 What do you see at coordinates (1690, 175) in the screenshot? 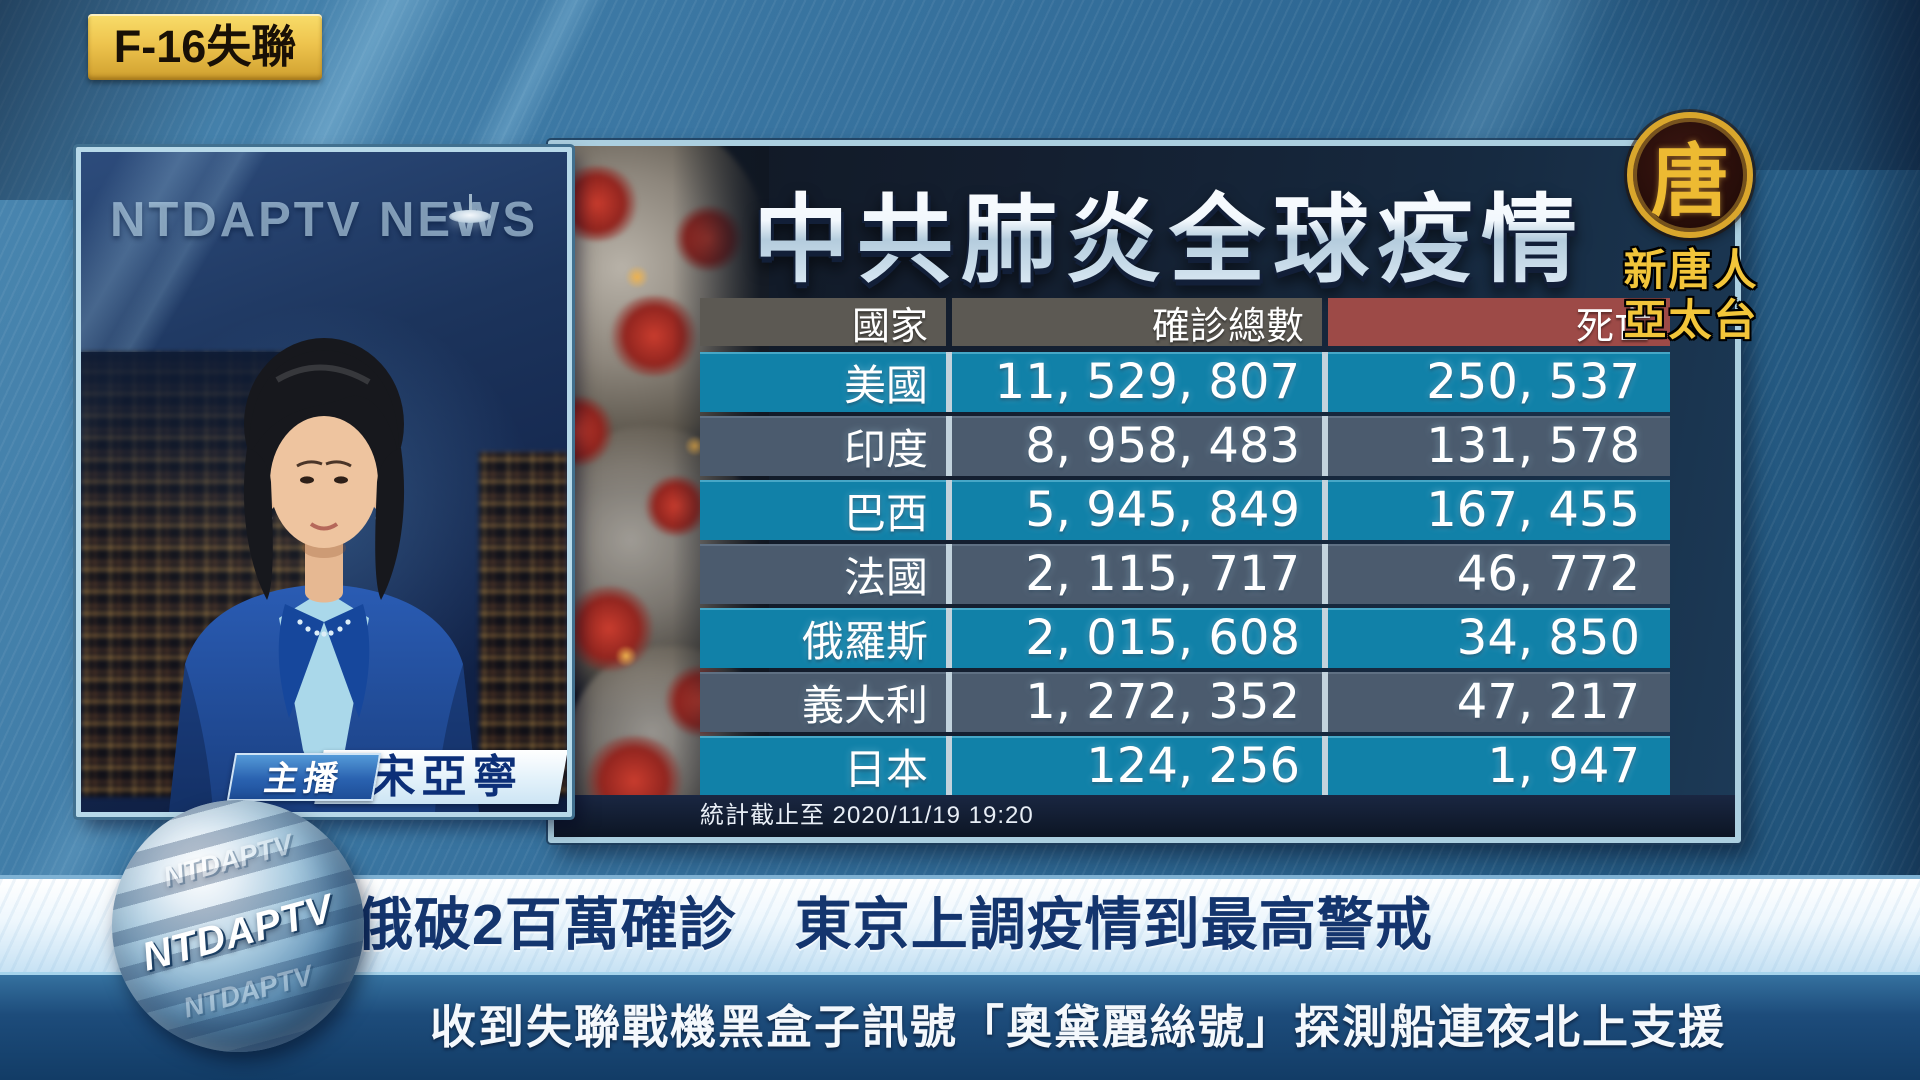
I see `station-seal-icon: 唐` at bounding box center [1690, 175].